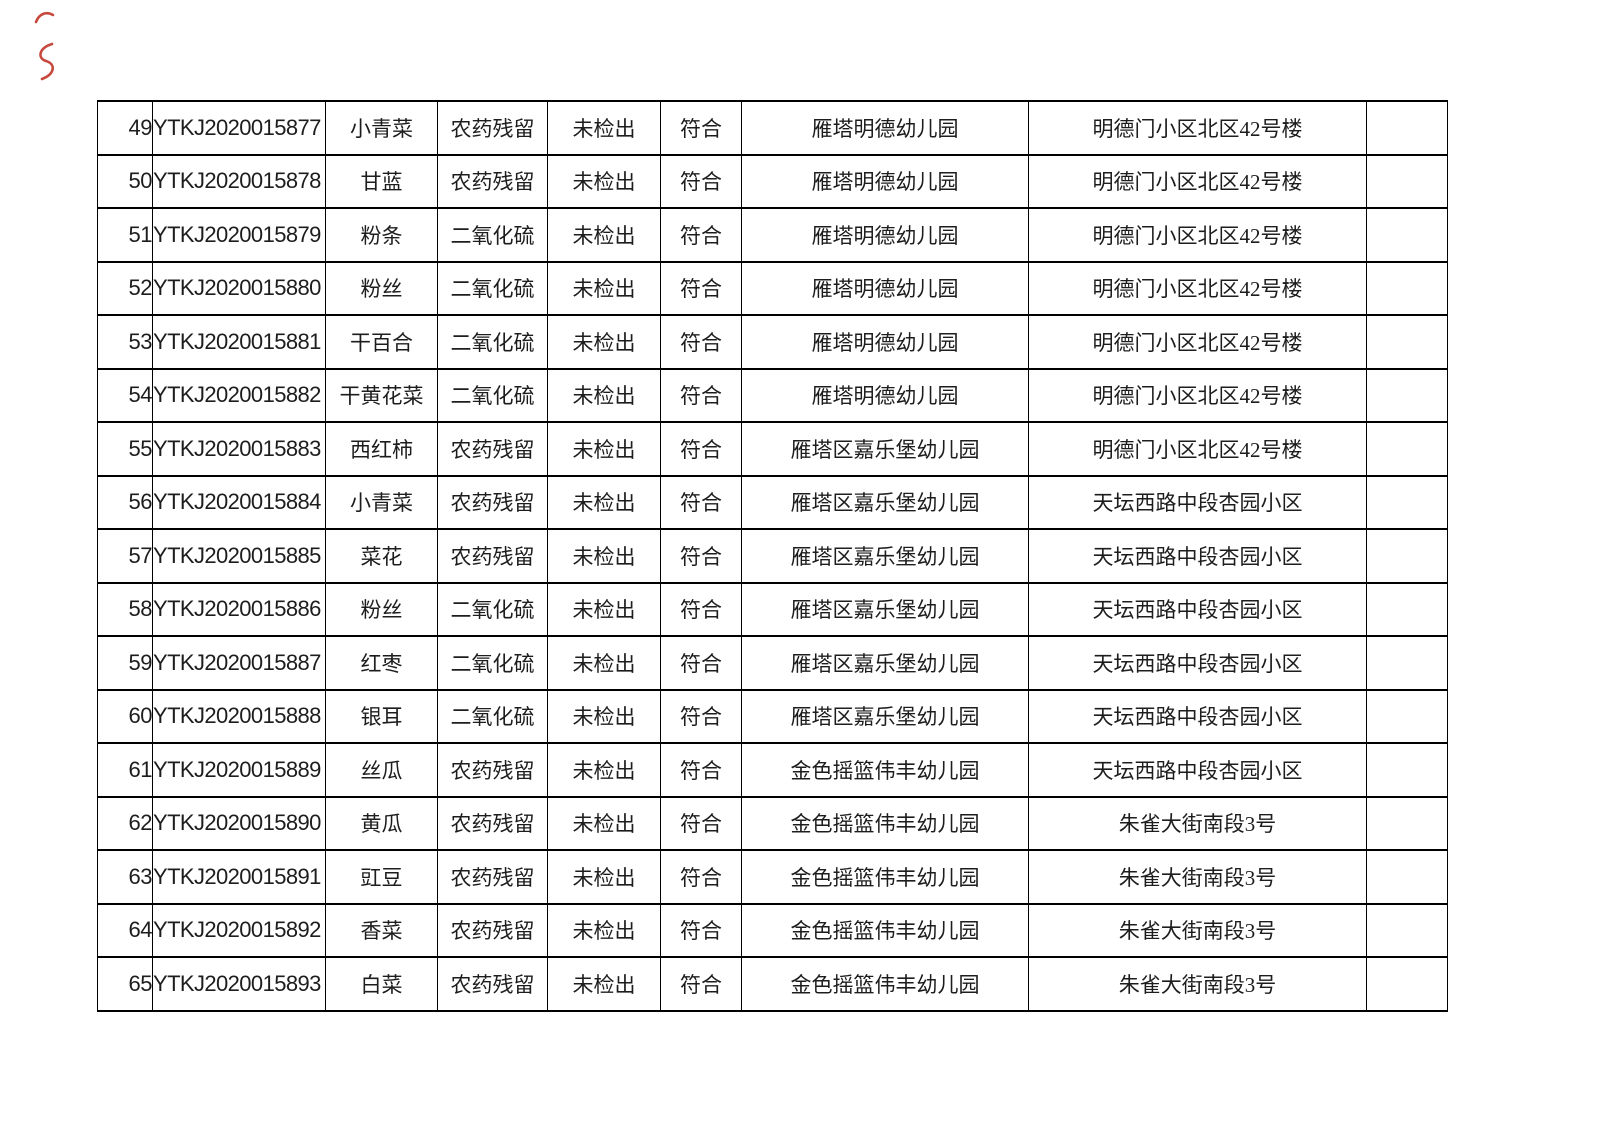 The width and height of the screenshot is (1600, 1131). Describe the element at coordinates (44, 17) in the screenshot. I see `red-pen-stroke-top` at that location.